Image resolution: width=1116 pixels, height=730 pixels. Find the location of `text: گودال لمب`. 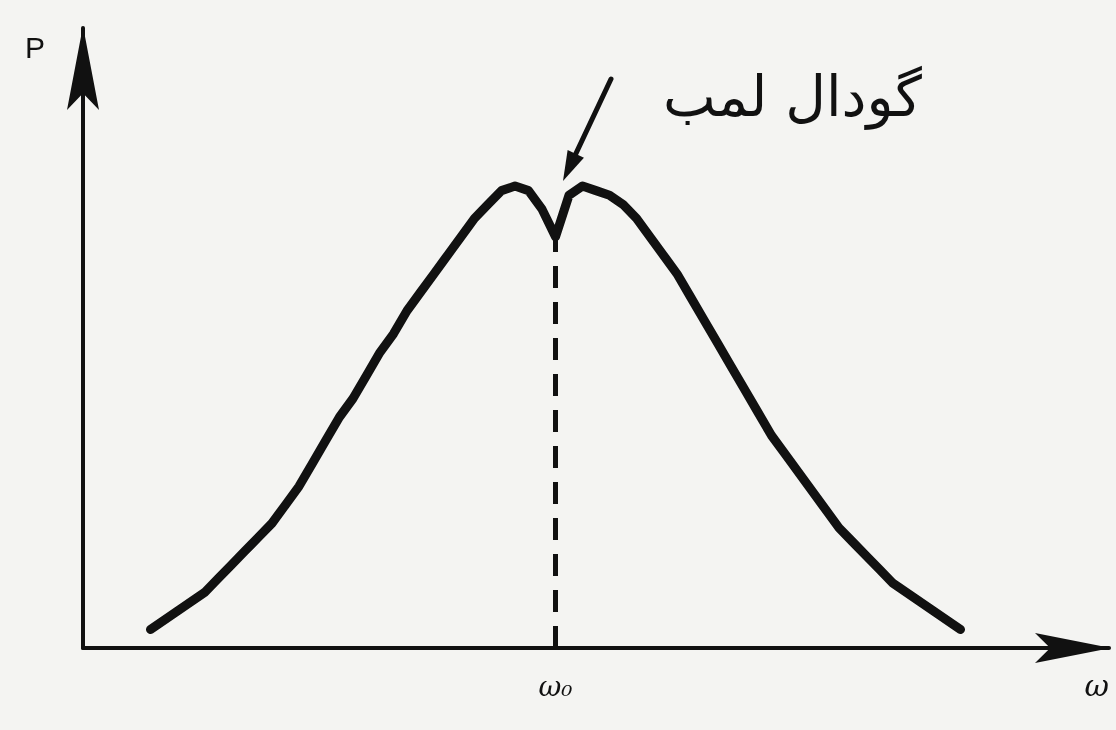

text: گودال لمب is located at coordinates (793, 97).